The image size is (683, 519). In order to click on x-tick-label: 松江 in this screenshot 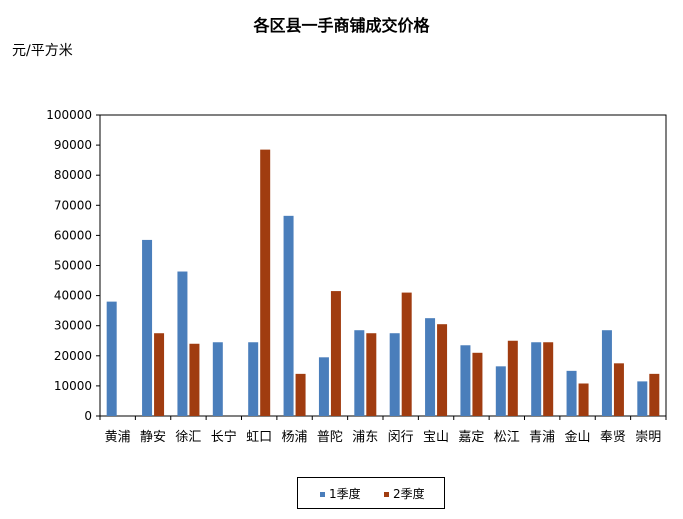, I will do `click(507, 437)`.